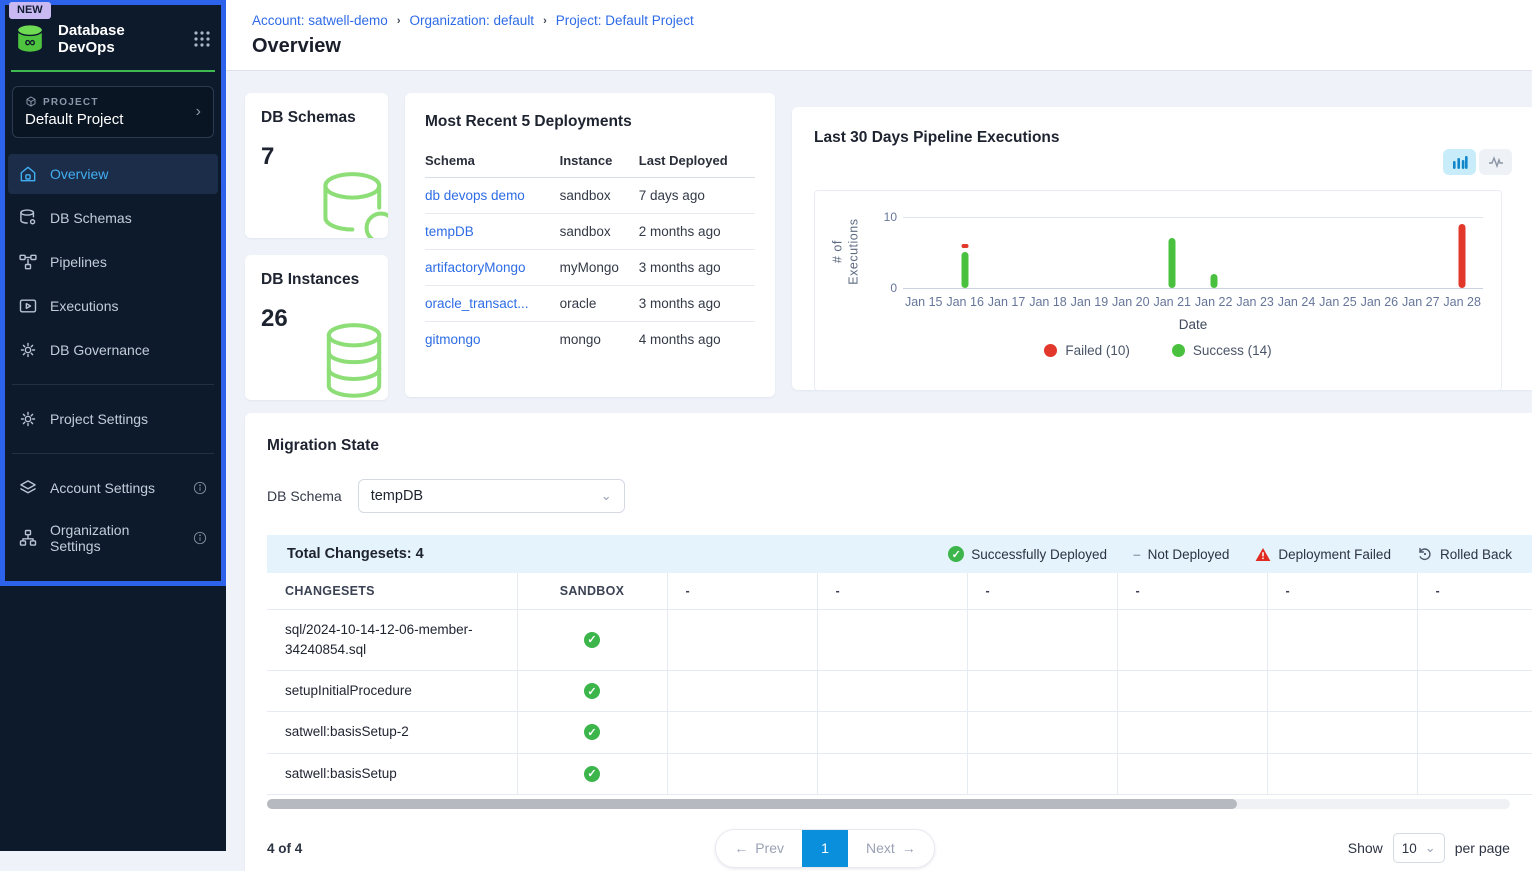  I want to click on status-legend-label: Rolled Back, so click(1475, 554).